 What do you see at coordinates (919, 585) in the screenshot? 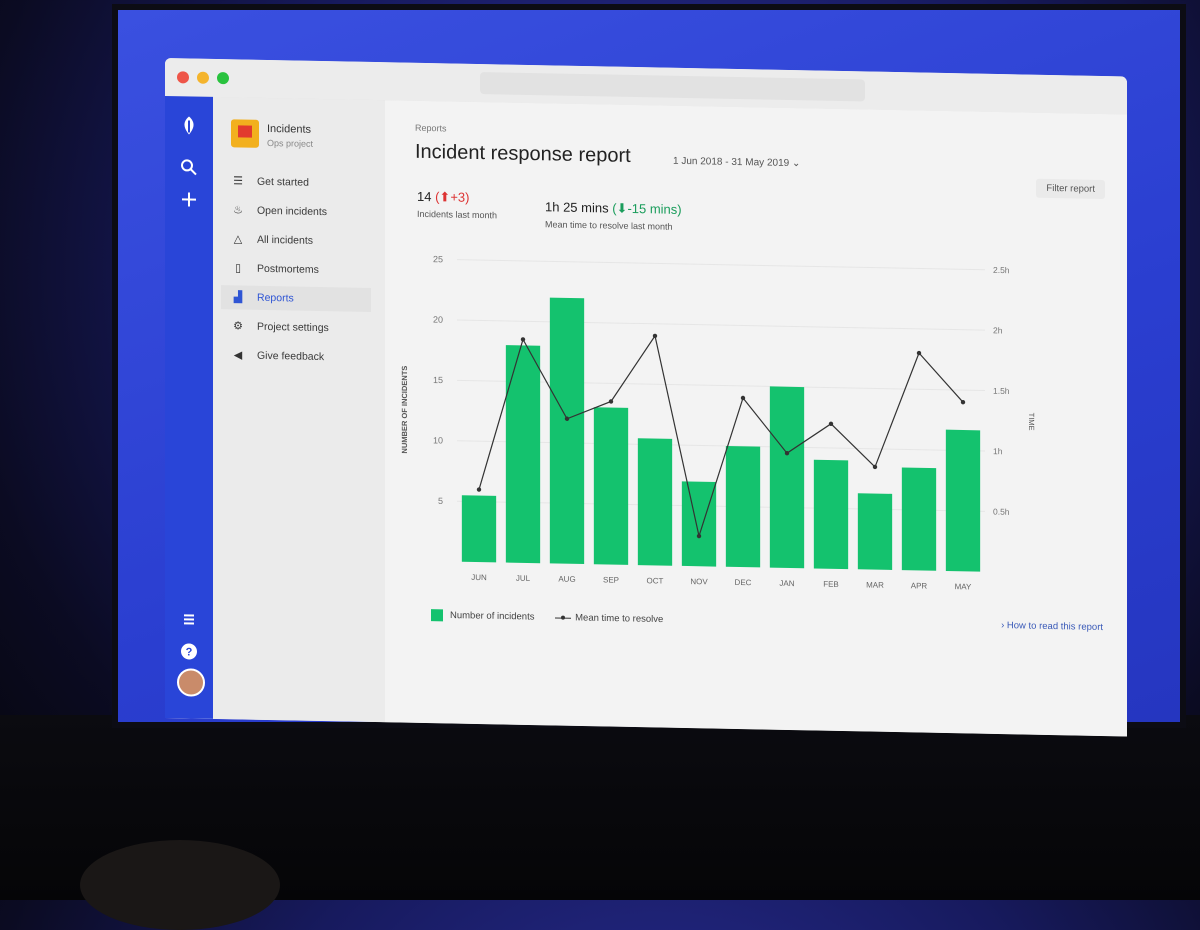
I see `x-tick-label: APR` at bounding box center [919, 585].